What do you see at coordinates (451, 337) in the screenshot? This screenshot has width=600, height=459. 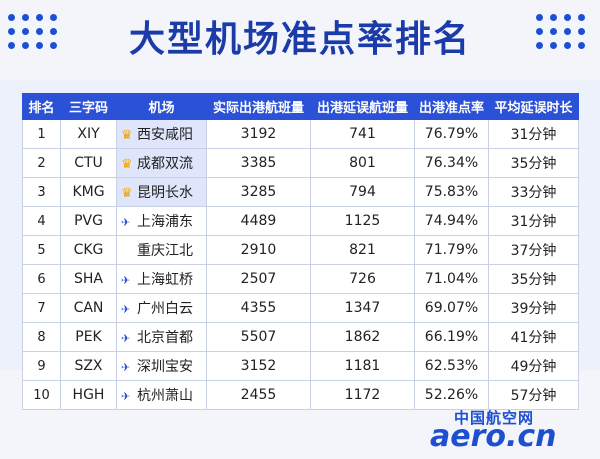 I see `on-time-rate-cell: 66.19%` at bounding box center [451, 337].